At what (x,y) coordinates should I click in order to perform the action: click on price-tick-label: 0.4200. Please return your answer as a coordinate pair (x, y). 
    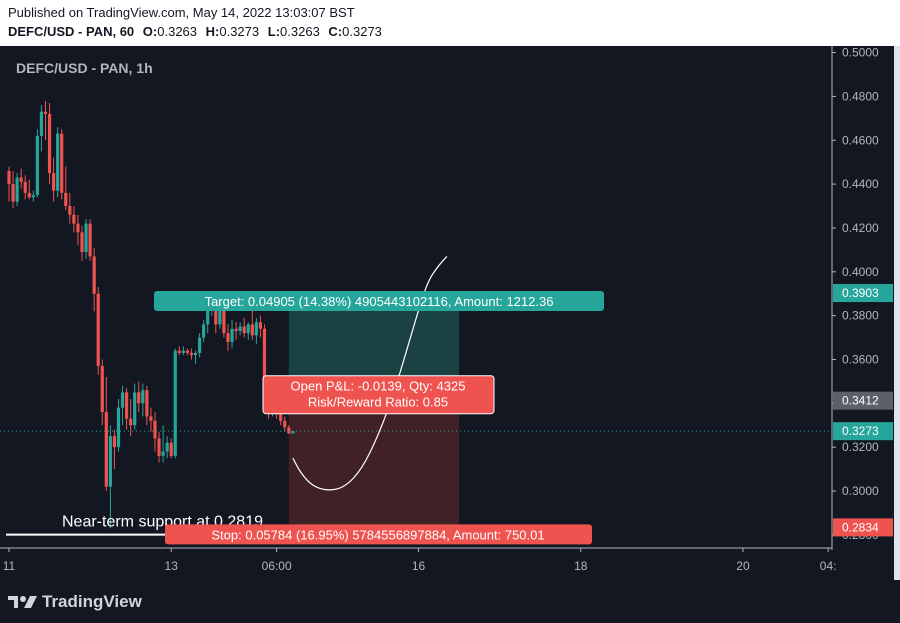
    Looking at the image, I should click on (860, 228).